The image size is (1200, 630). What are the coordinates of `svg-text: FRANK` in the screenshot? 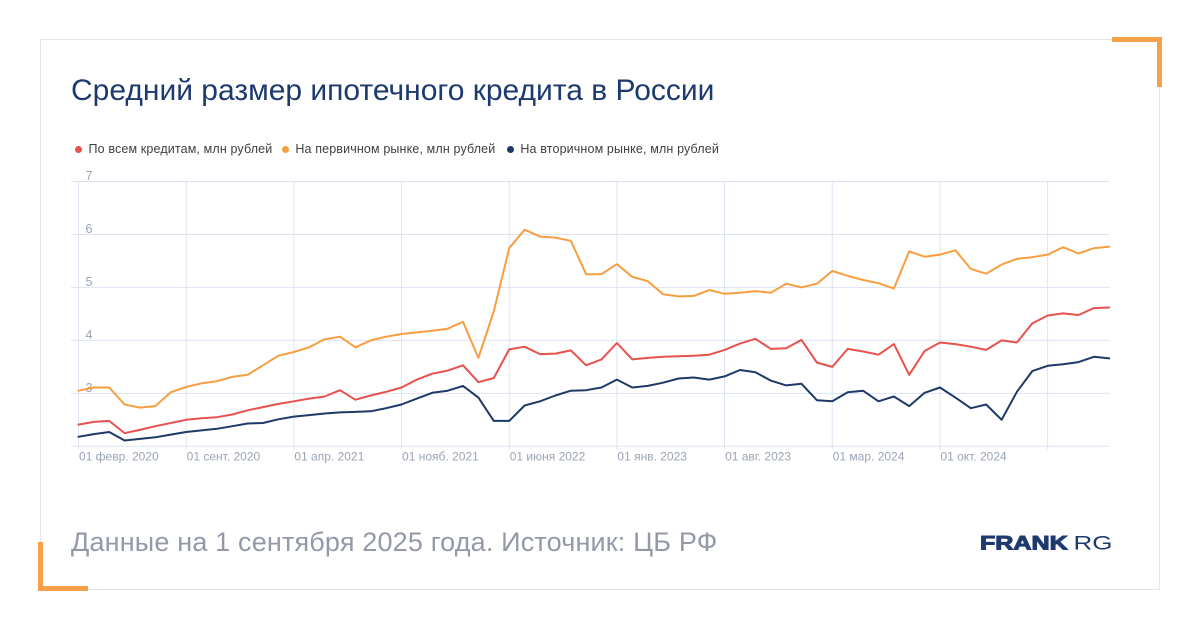 It's located at (1024, 542).